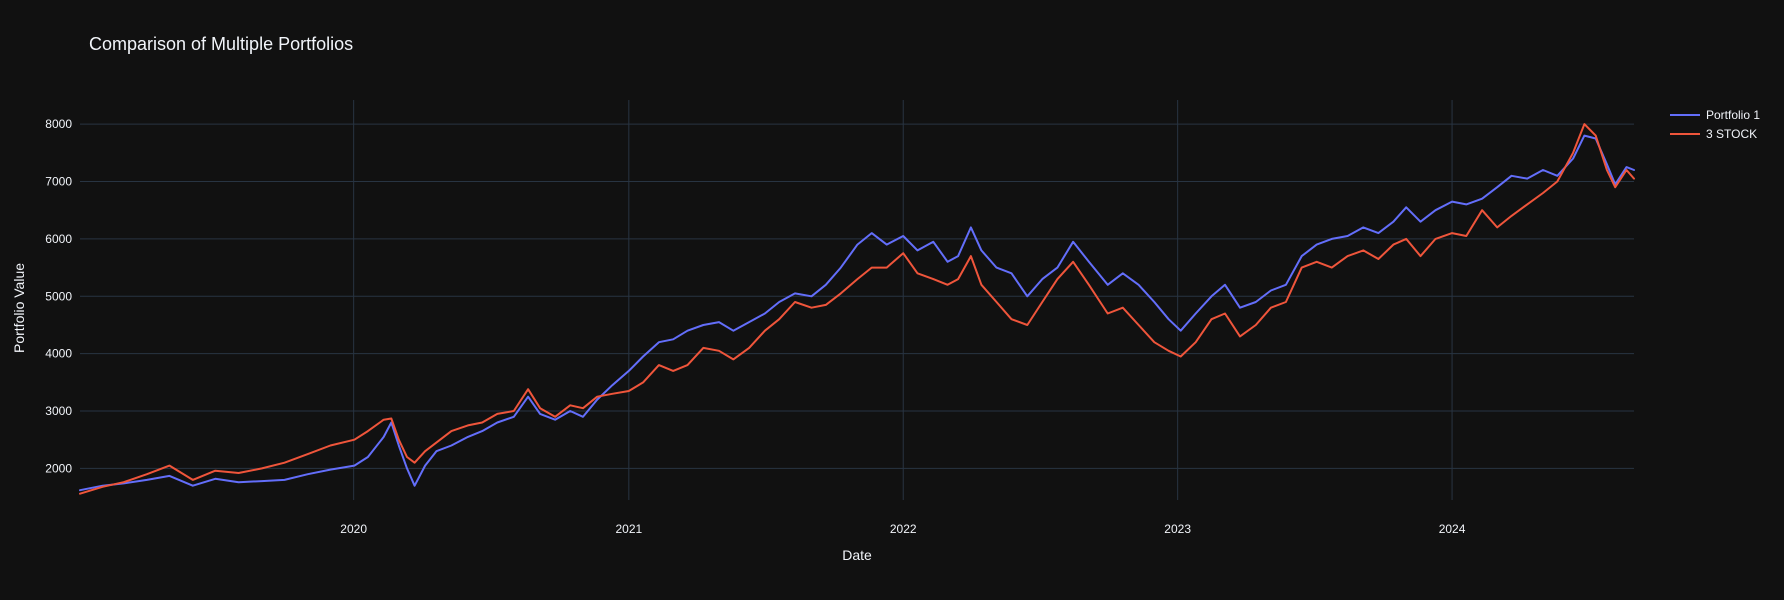  What do you see at coordinates (19, 308) in the screenshot?
I see `y-axis-title: Portfolio Value` at bounding box center [19, 308].